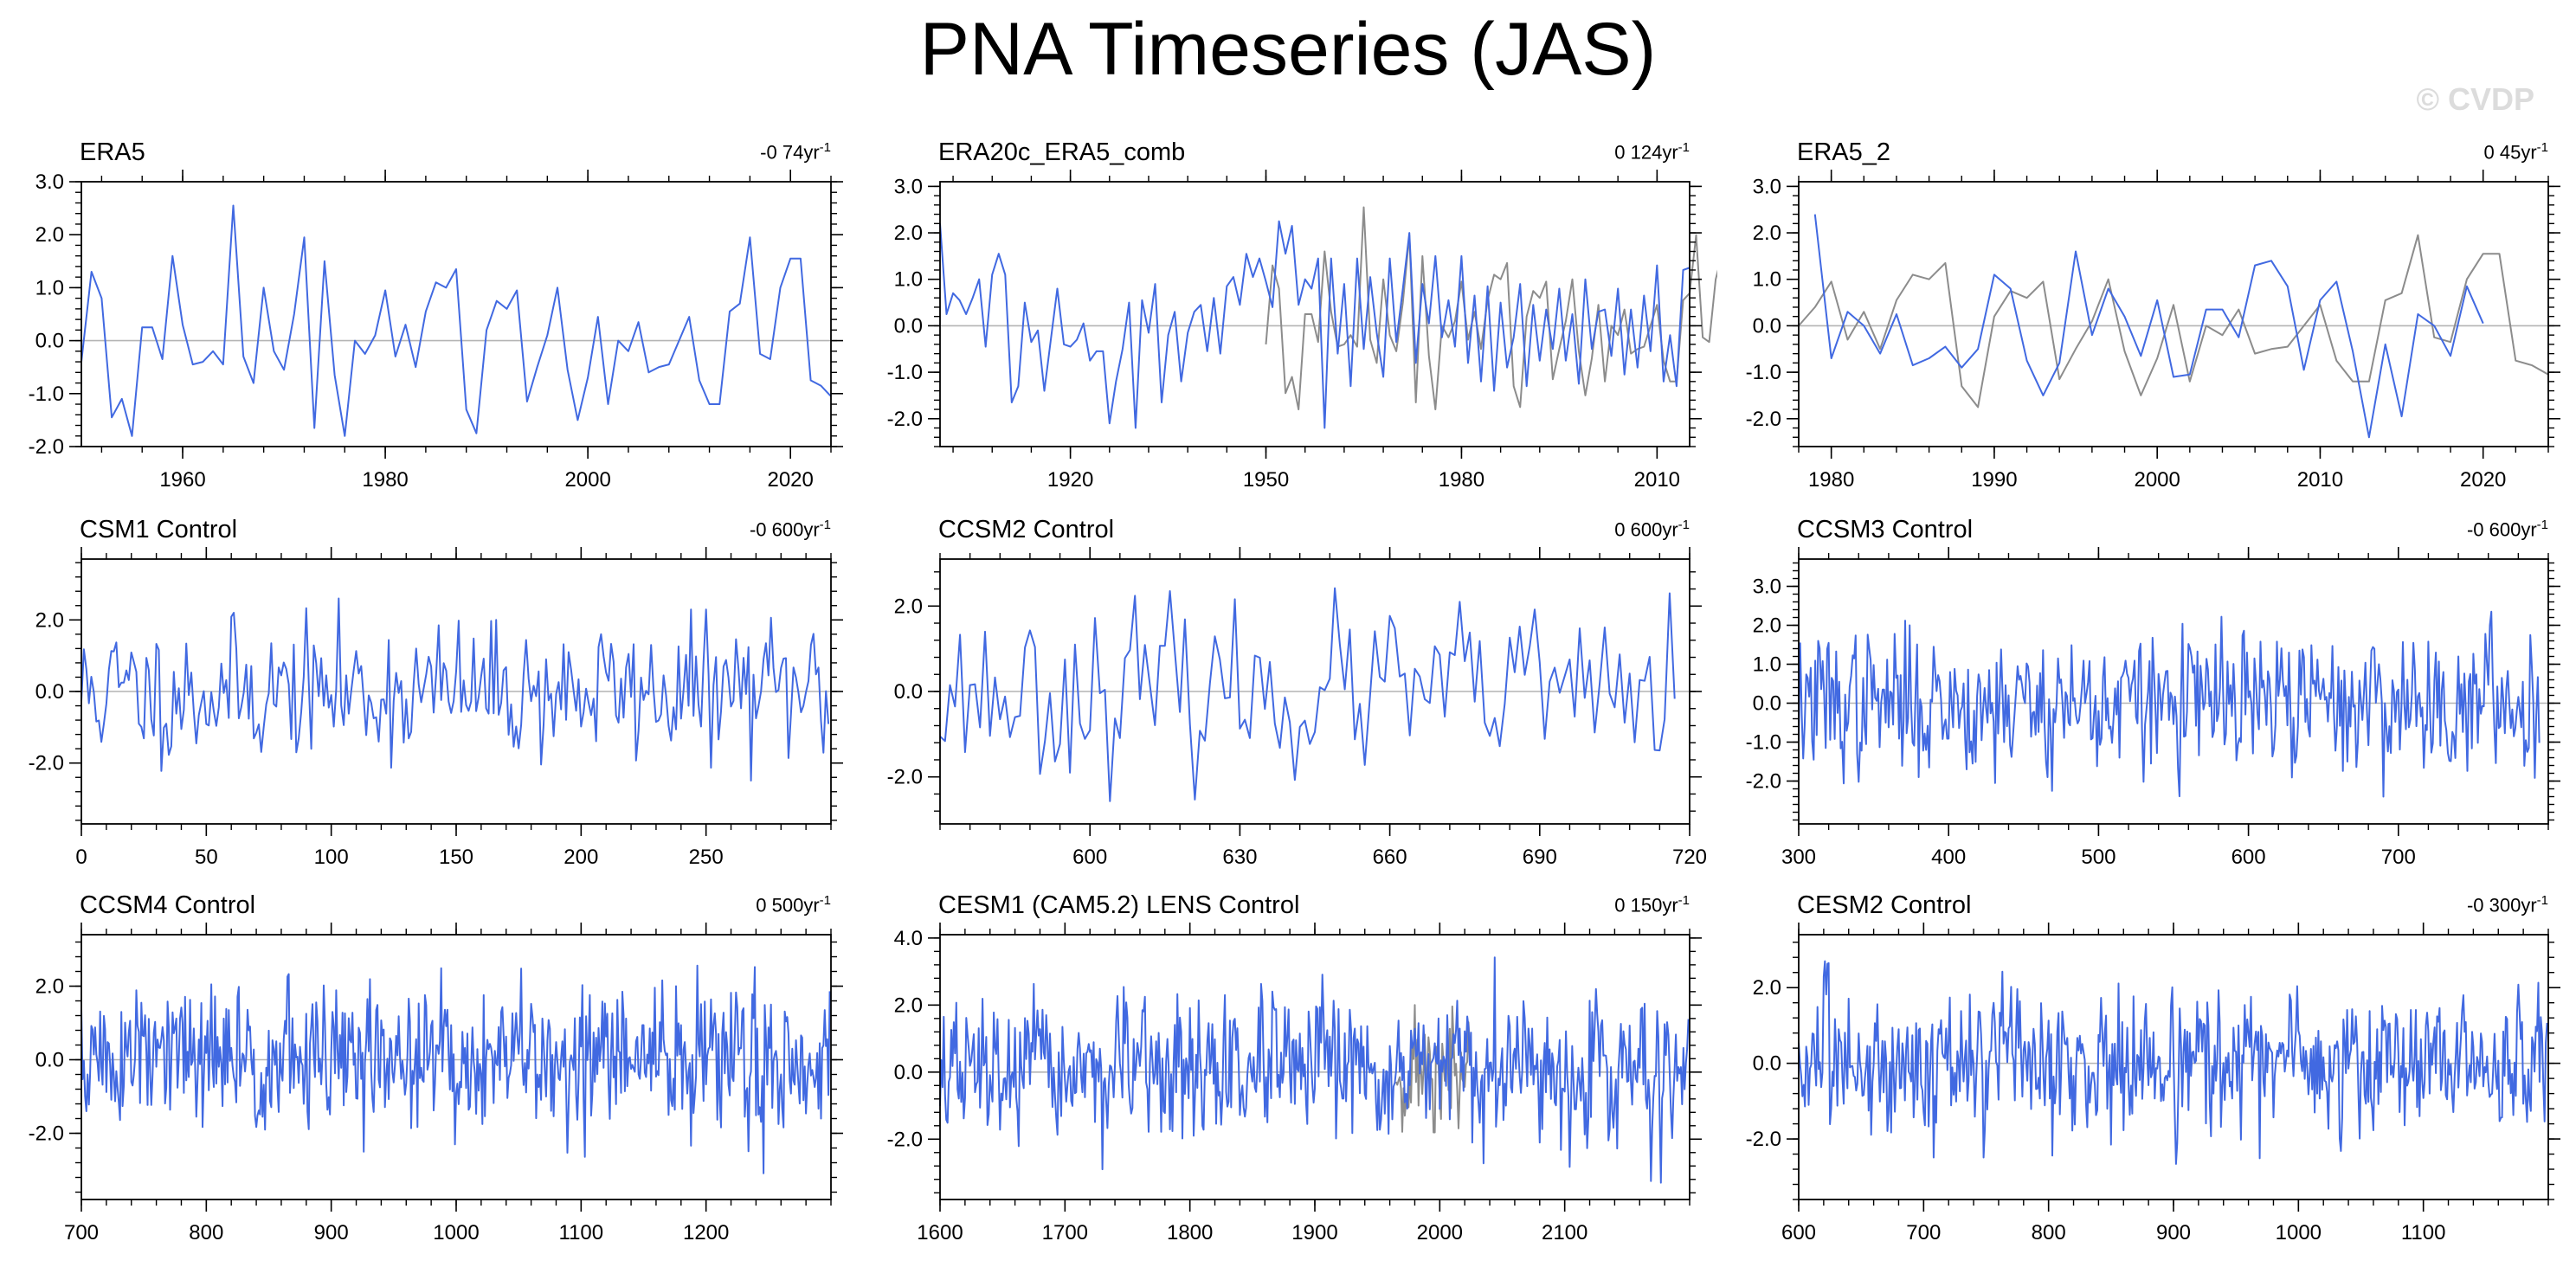  Describe the element at coordinates (1884, 905) in the screenshot. I see `panel-title: CESM2 Control` at that location.